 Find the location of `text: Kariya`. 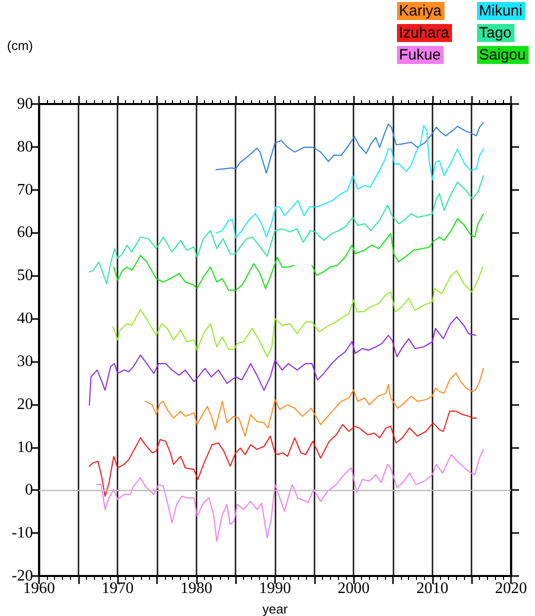

text: Kariya is located at coordinates (420, 11).